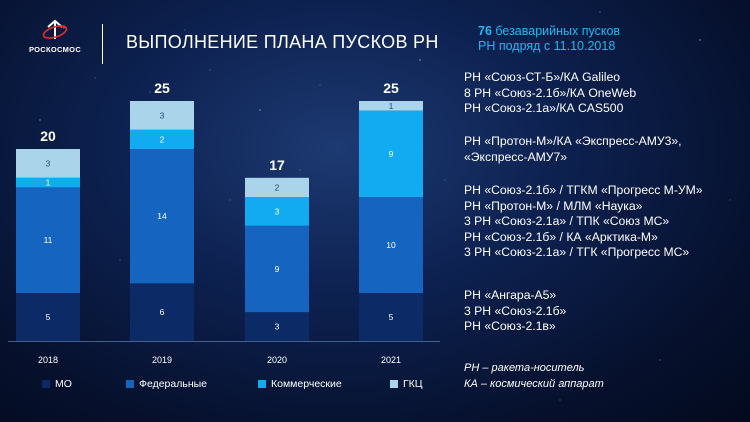 The image size is (750, 422). I want to click on launch-line: РН «Протон-М» / МЛМ «Наука», so click(553, 205).